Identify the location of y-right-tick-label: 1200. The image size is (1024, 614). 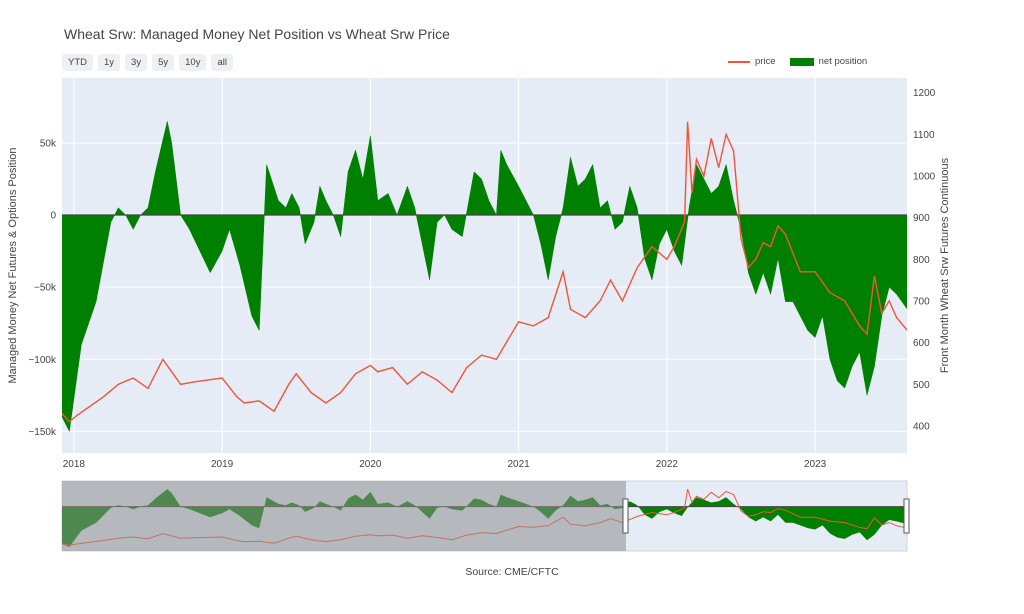
(924, 93).